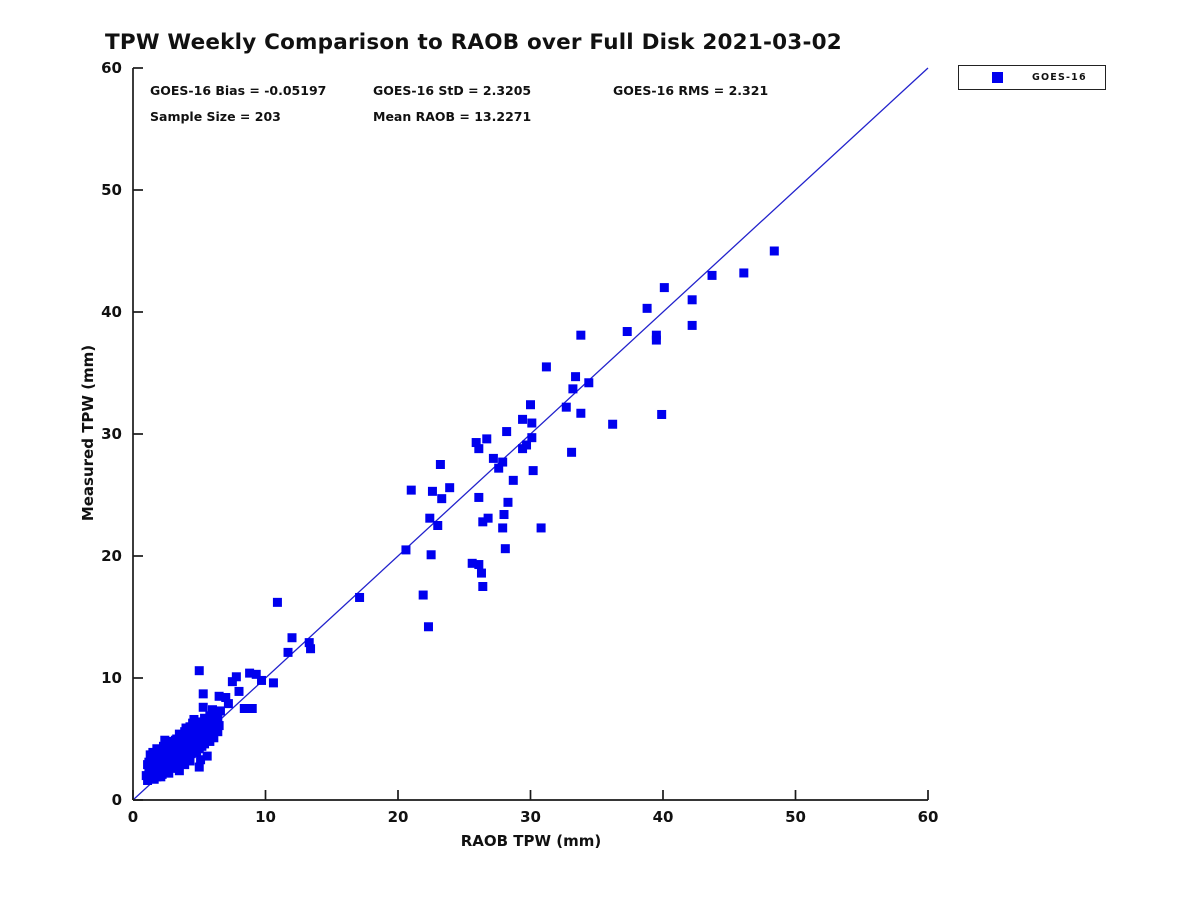 The width and height of the screenshot is (1200, 900). I want to click on y-tick-label: 10, so click(111, 678).